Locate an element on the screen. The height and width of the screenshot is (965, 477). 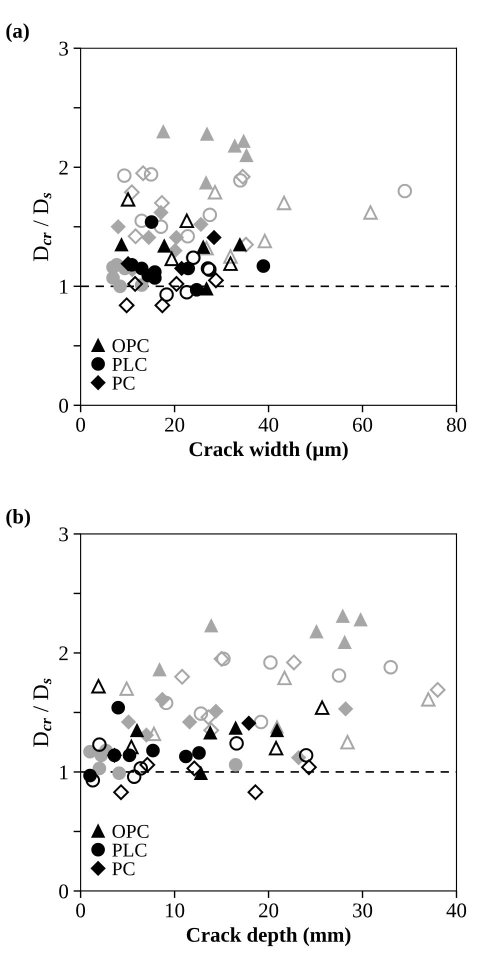
x-tick-label: 80 is located at coordinates (456, 425).